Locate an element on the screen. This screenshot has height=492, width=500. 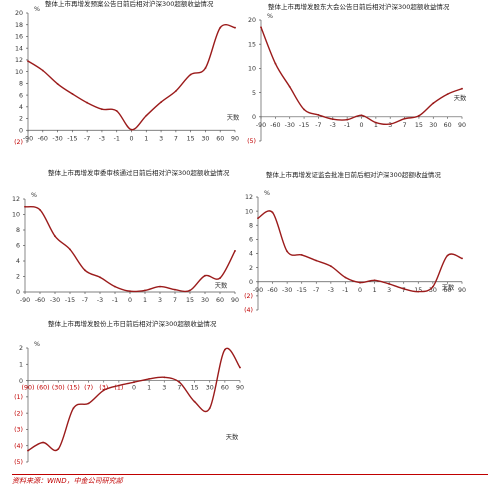
footer-rule is located at coordinates (250, 474).